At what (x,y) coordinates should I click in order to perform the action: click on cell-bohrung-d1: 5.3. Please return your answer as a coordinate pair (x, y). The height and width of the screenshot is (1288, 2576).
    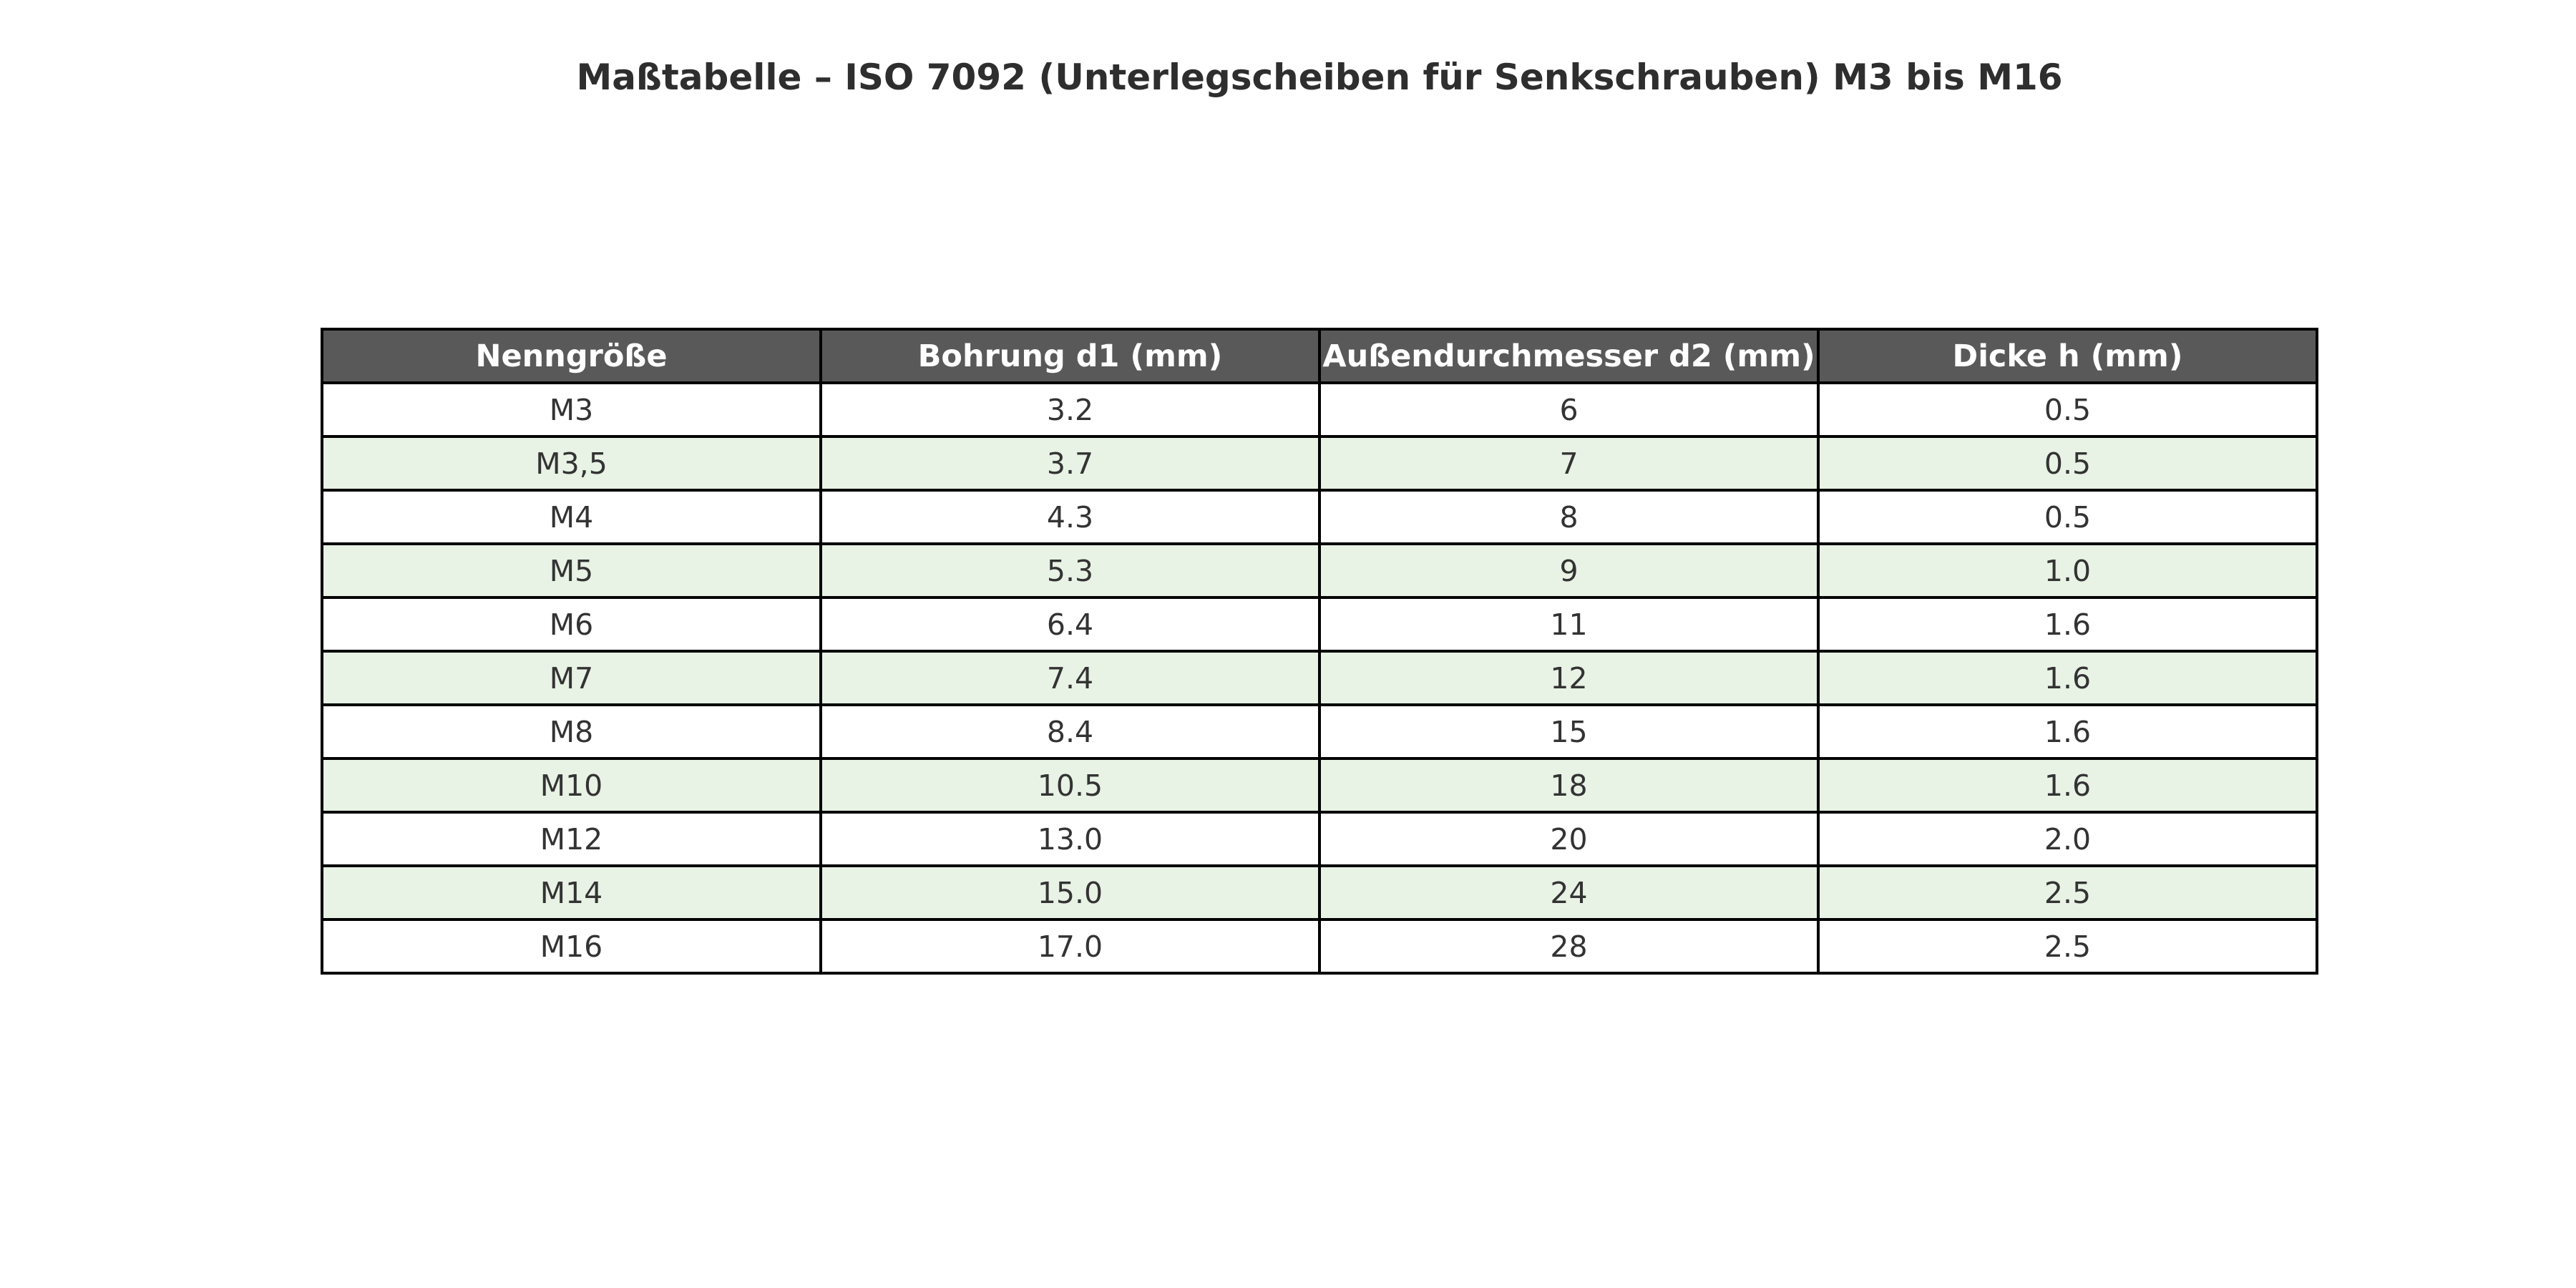
    Looking at the image, I should click on (1070, 570).